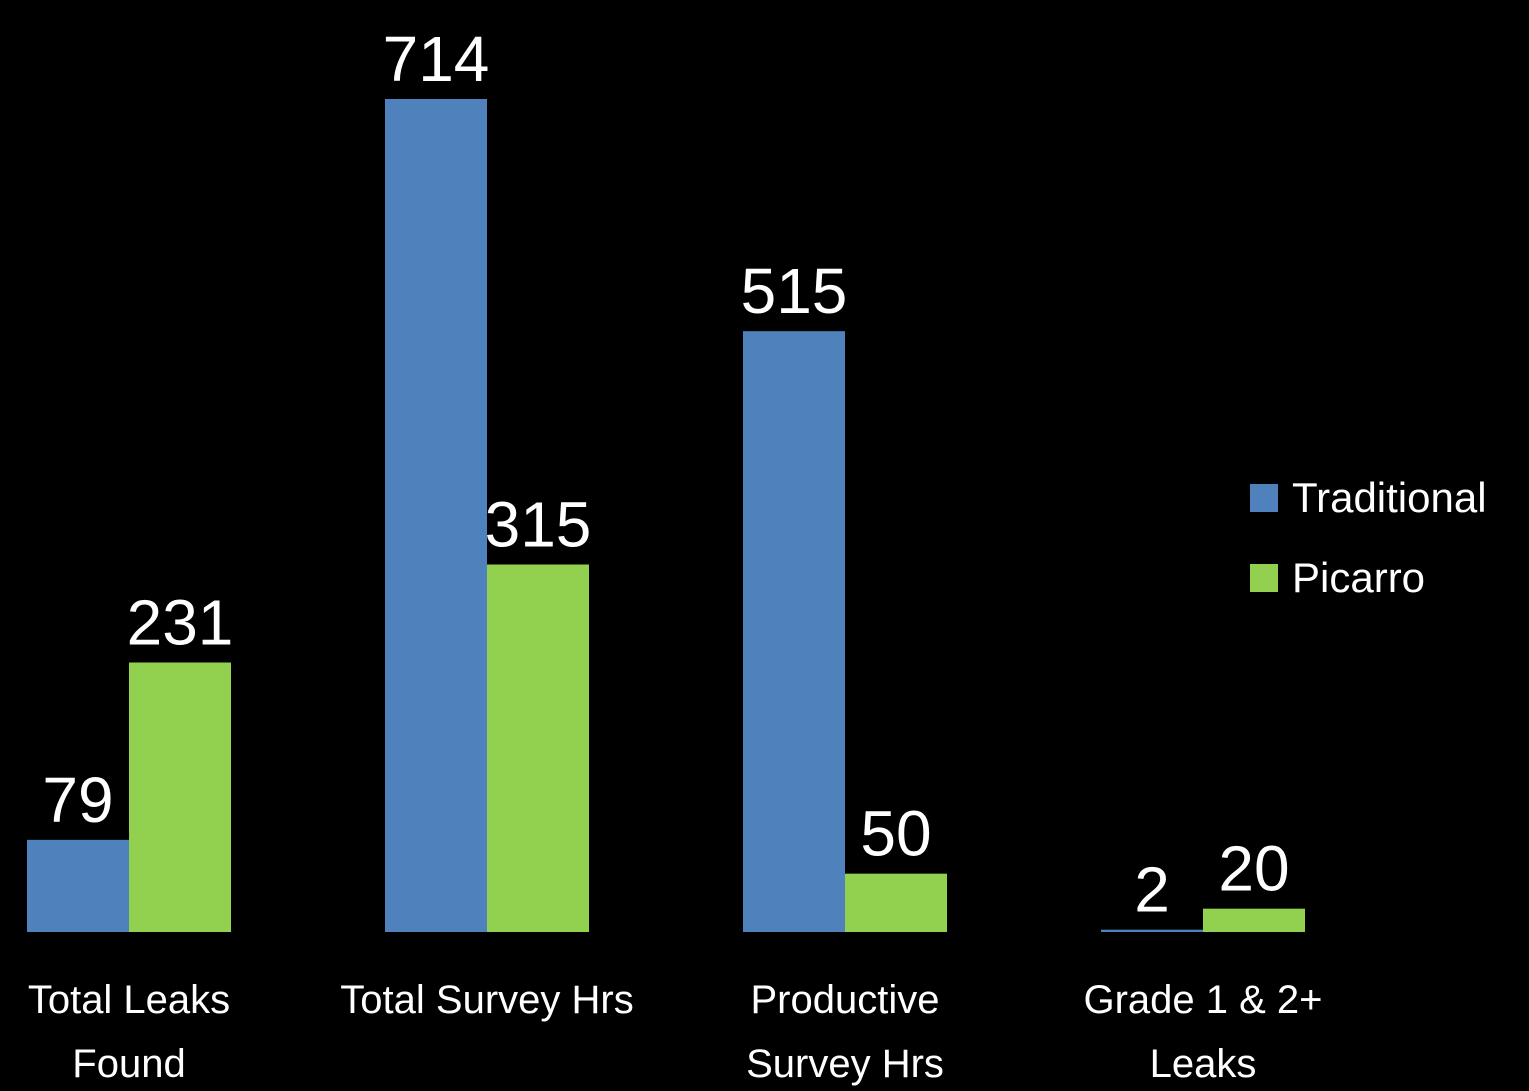 The height and width of the screenshot is (1091, 1529). Describe the element at coordinates (794, 291) in the screenshot. I see `value-label: 515` at that location.